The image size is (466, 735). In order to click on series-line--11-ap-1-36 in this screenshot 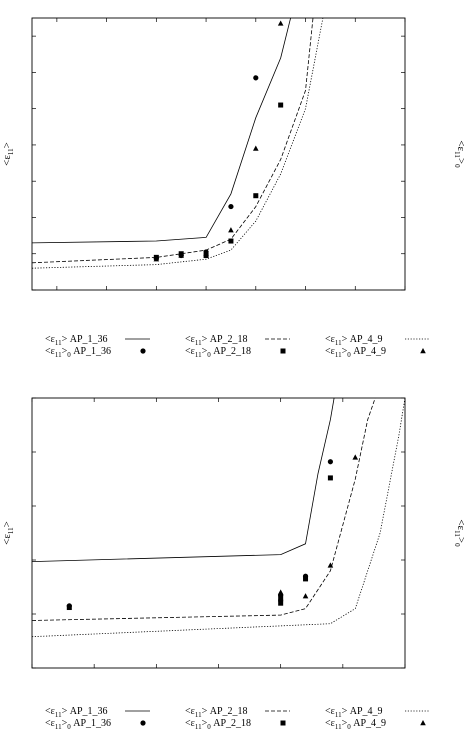, I will do `click(183, 480)`.